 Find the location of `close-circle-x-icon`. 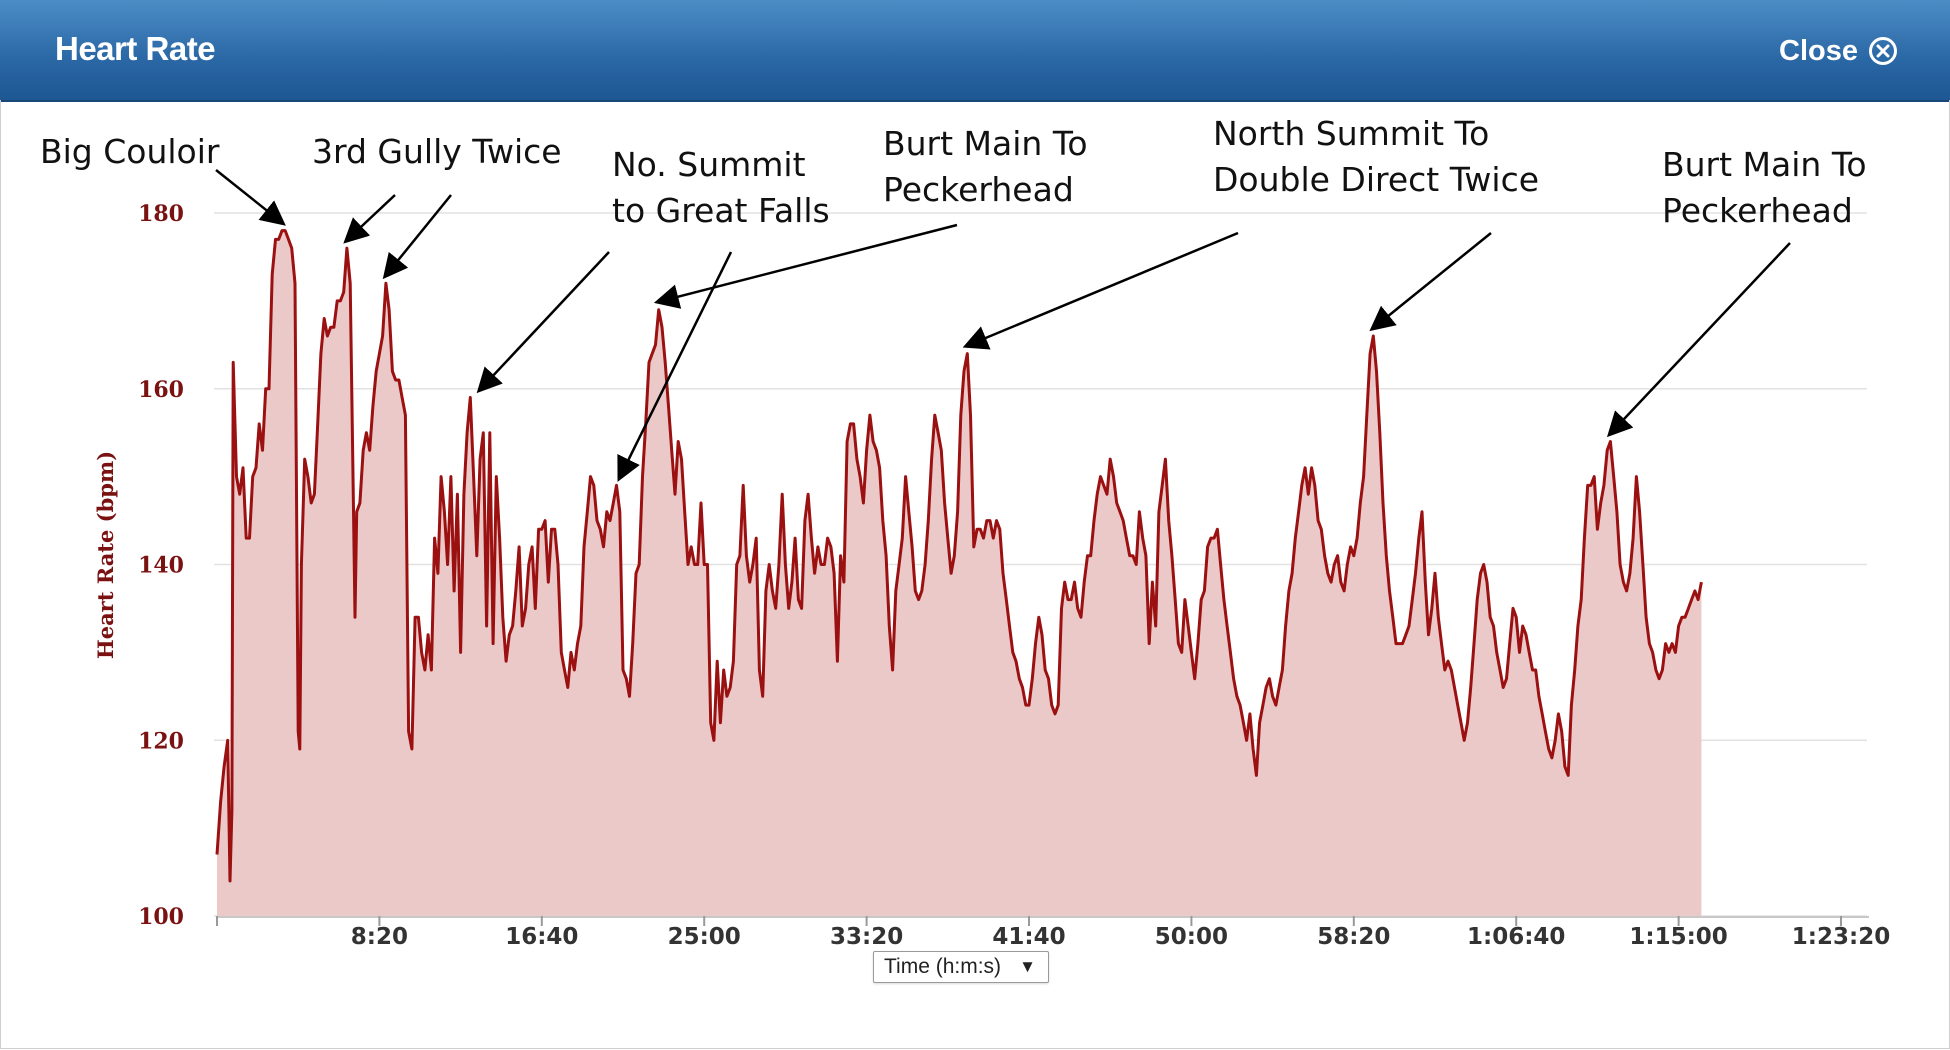

close-circle-x-icon is located at coordinates (1883, 51).